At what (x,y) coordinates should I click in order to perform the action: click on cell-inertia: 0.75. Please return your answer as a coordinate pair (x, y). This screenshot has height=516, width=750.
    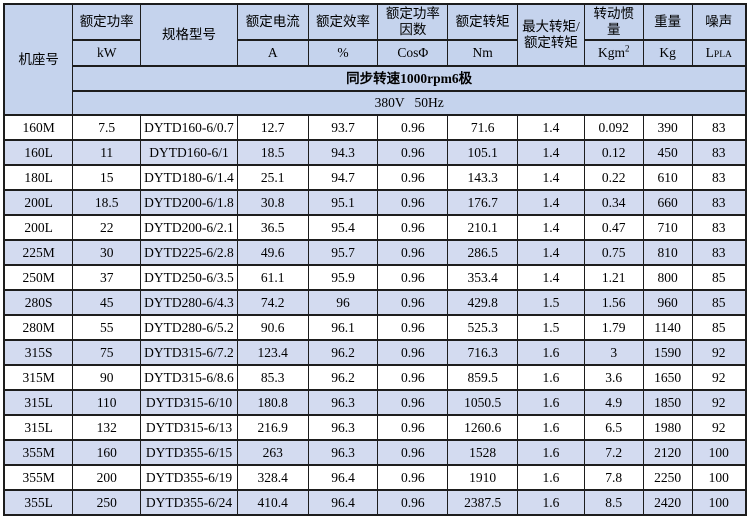
    Looking at the image, I should click on (613, 252).